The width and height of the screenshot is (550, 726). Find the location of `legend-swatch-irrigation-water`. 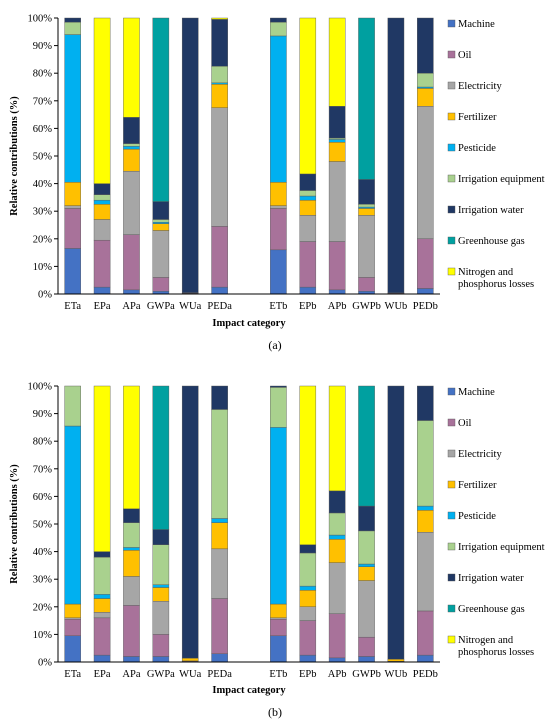

legend-swatch-irrigation-water is located at coordinates (451, 577).